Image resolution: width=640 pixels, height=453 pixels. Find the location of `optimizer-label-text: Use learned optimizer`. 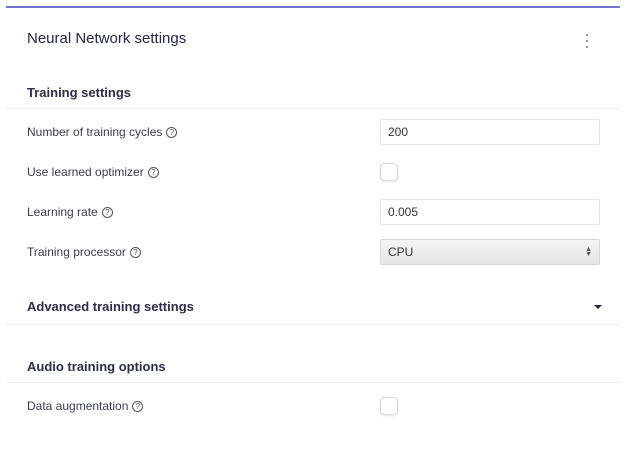

optimizer-label-text: Use learned optimizer is located at coordinates (85, 172).